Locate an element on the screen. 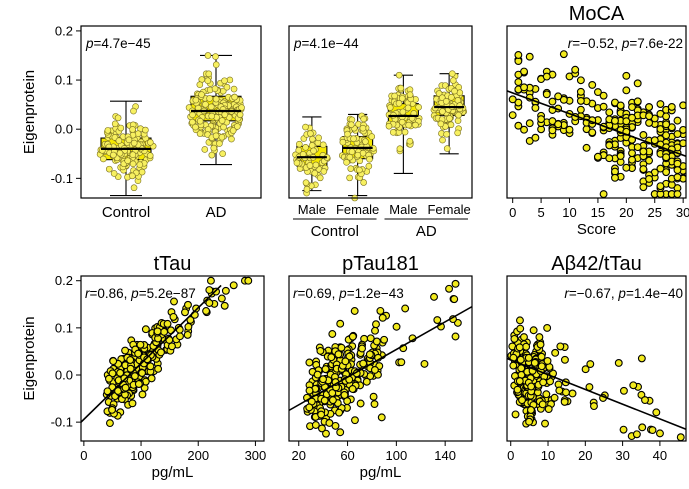 This screenshot has width=689, height=489. stat-annotation: p=4.1e−44 is located at coordinates (326, 43).